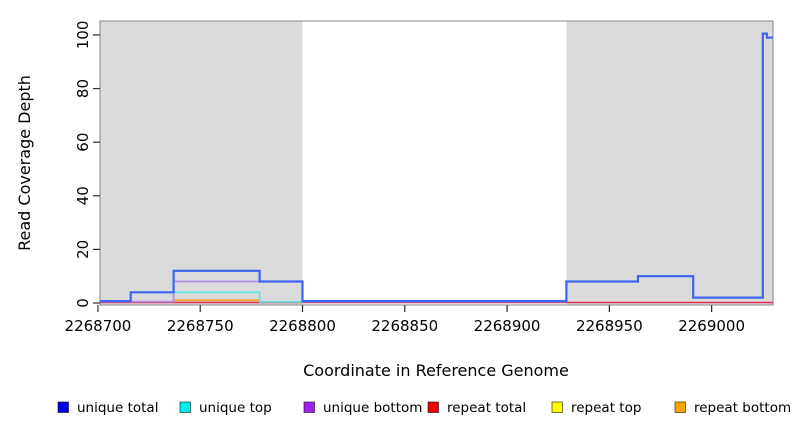  What do you see at coordinates (117, 408) in the screenshot?
I see `legend-label: unique total` at bounding box center [117, 408].